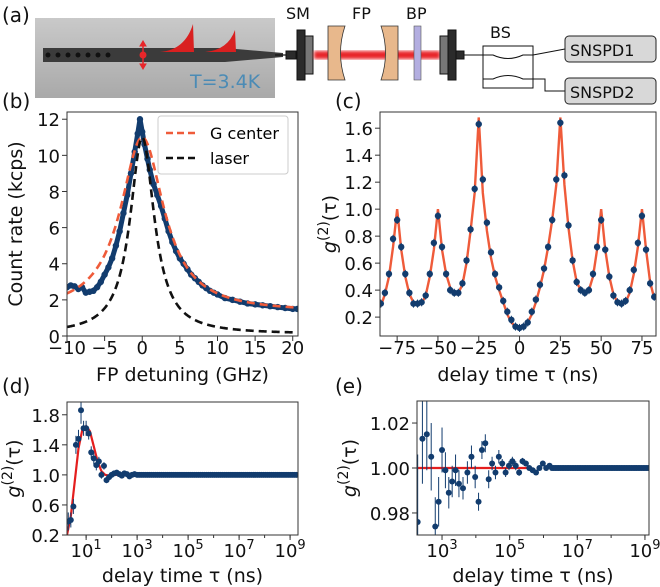 The height and width of the screenshot is (587, 660). Describe the element at coordinates (656, 545) in the screenshot. I see `tick-exponent: 9` at that location.